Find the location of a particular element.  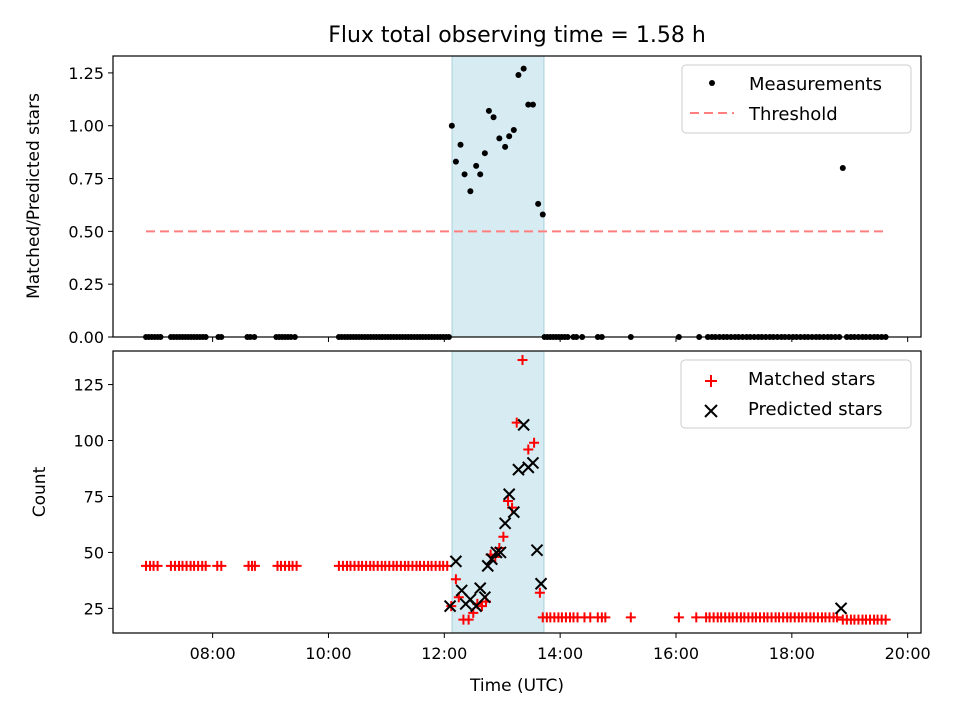

bottom-y-ticks: 25 50 75 100 125 is located at coordinates (93, 497).